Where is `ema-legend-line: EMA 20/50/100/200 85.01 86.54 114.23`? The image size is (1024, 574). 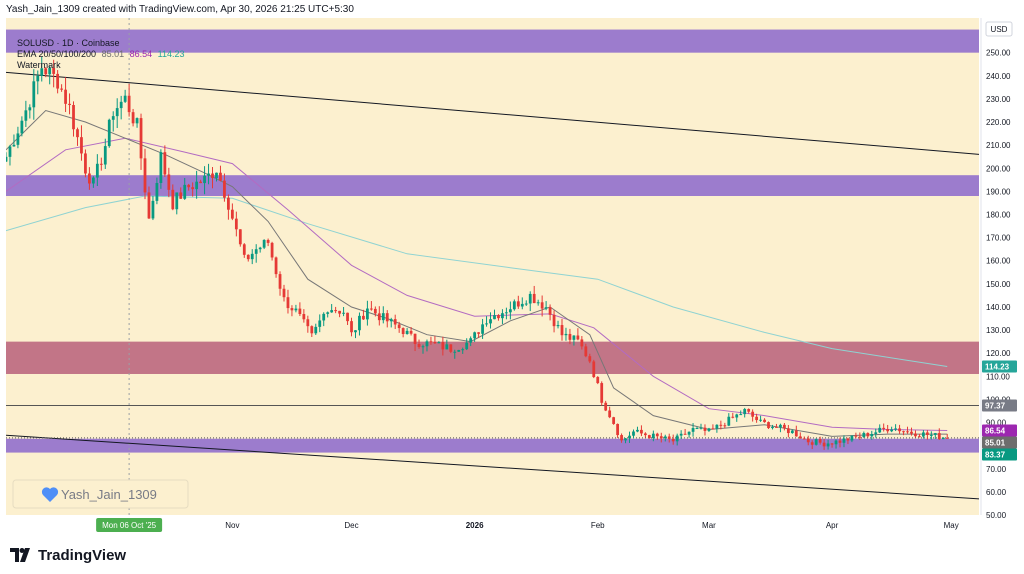
ema-legend-line: EMA 20/50/100/200 85.01 86.54 114.23 is located at coordinates (102, 54).